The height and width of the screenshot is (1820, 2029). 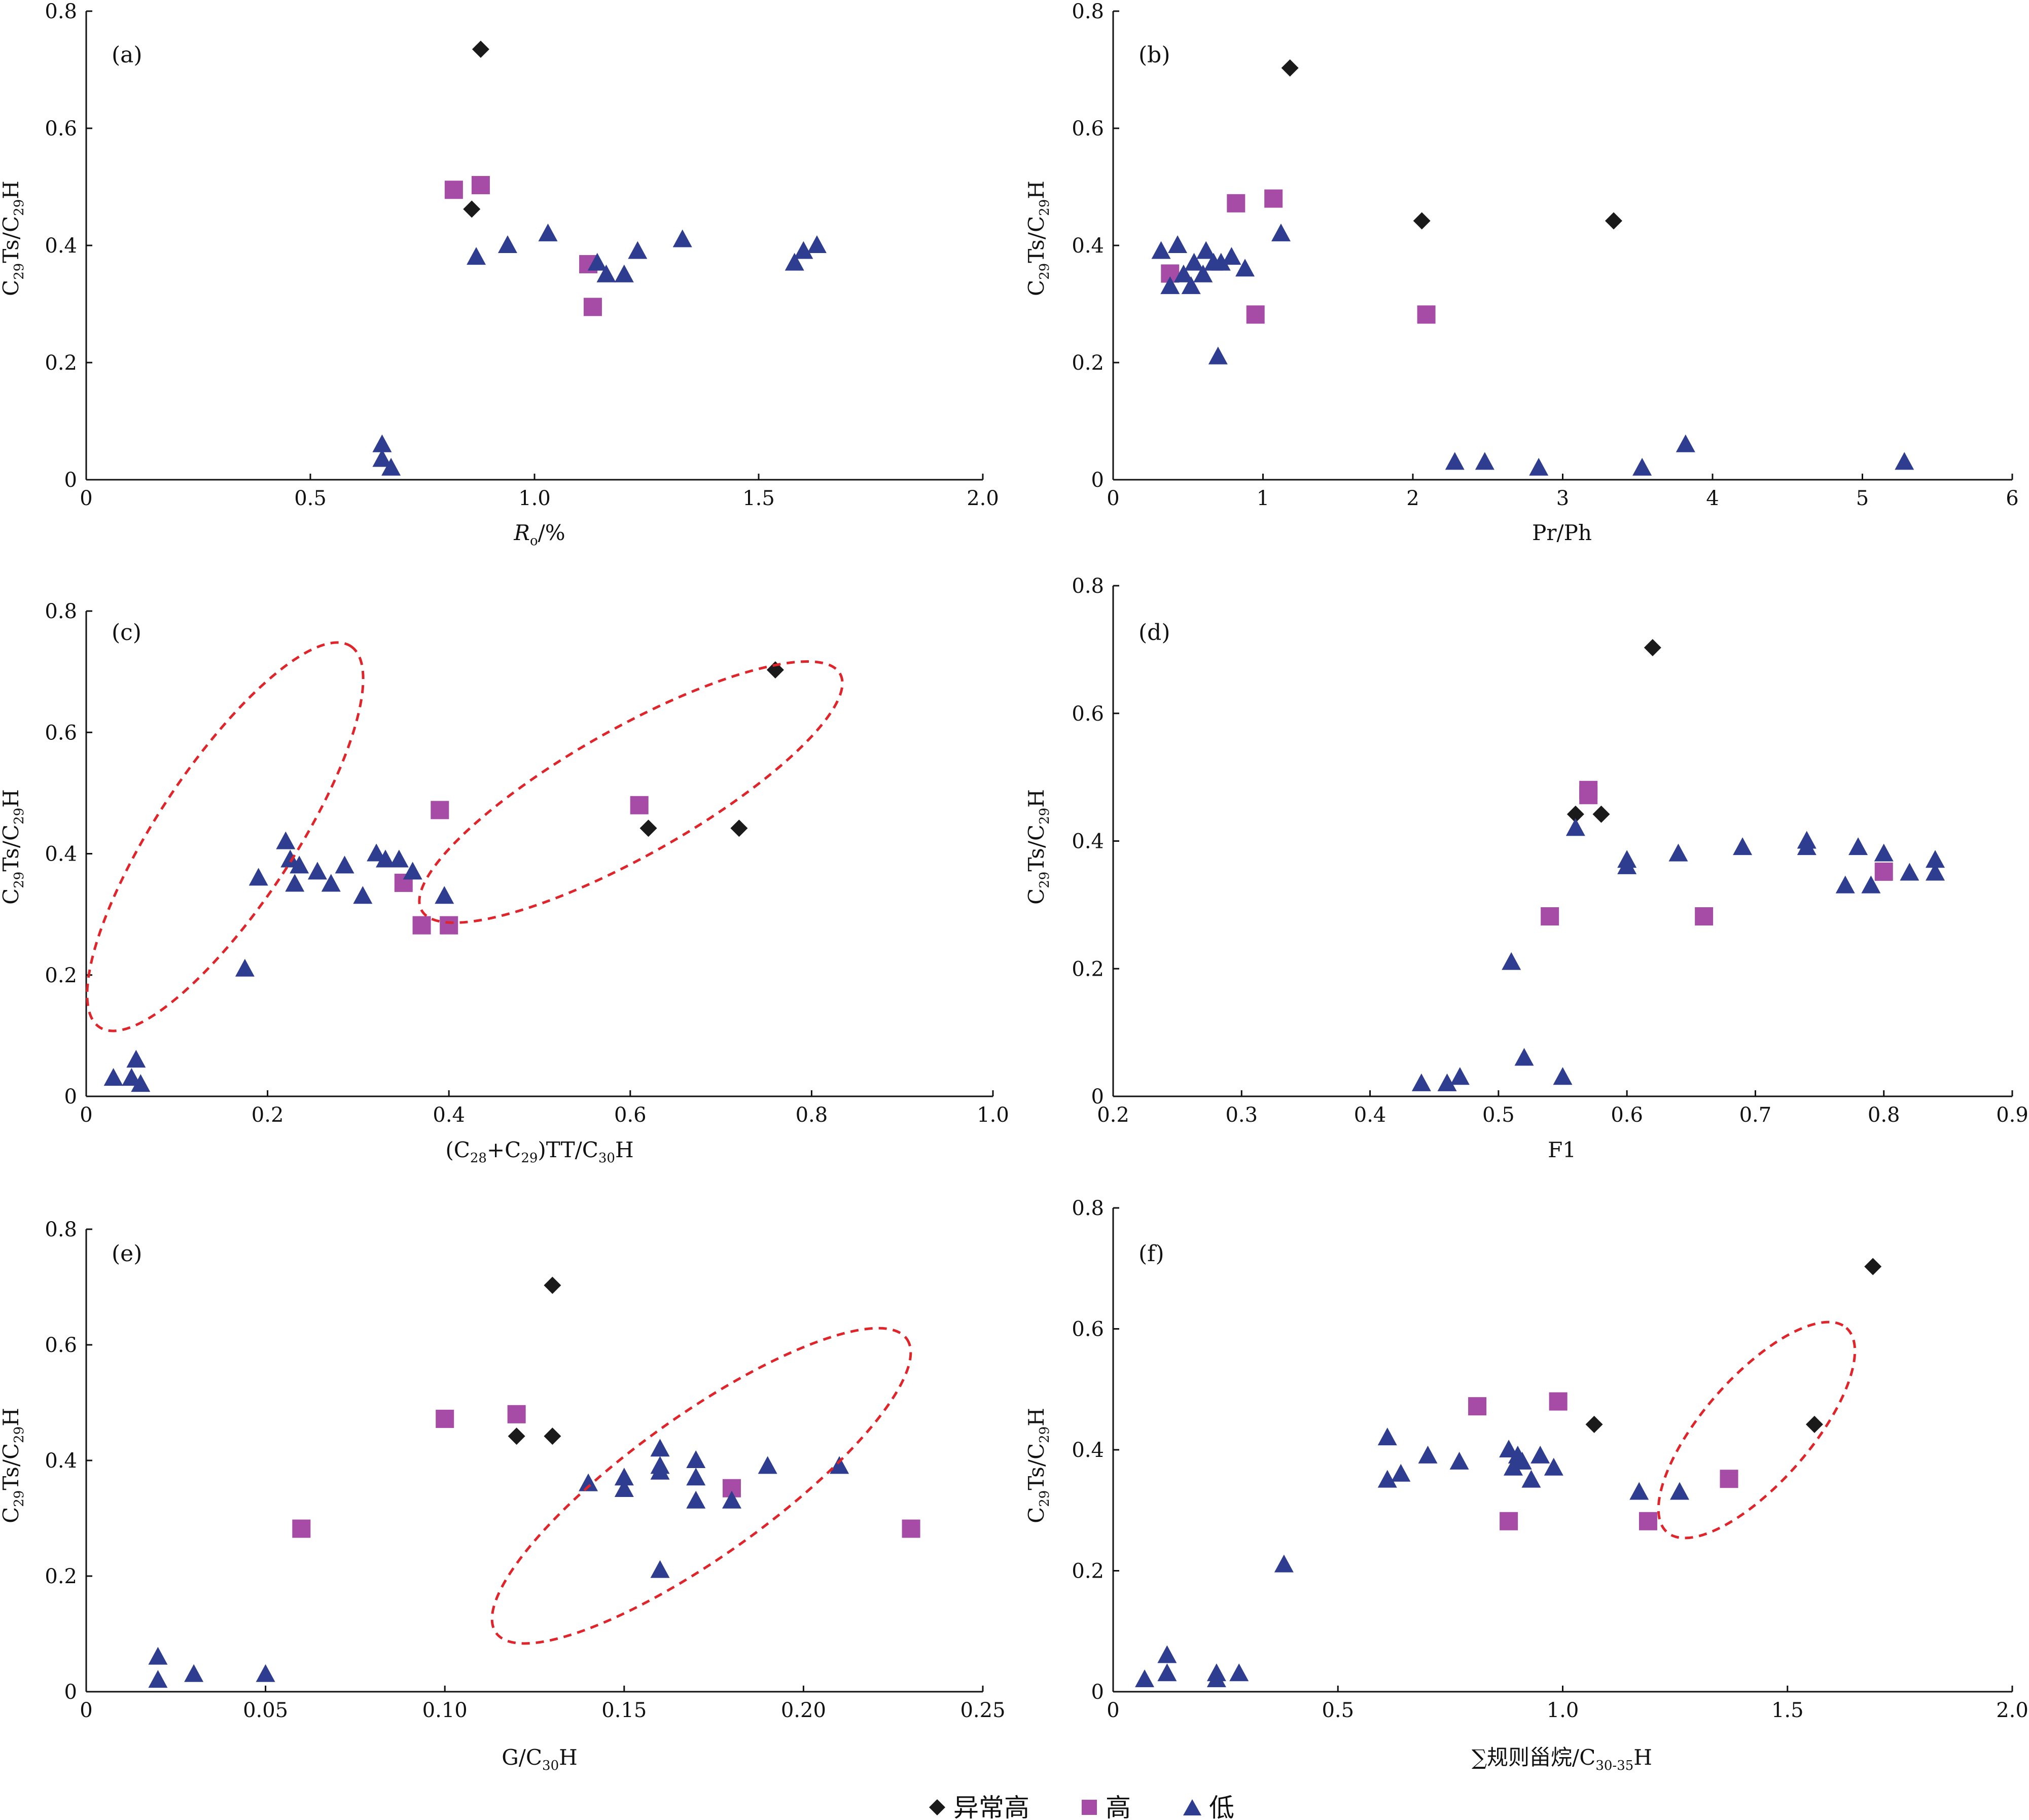 I want to click on y-tick-label: 0.8, so click(x=61, y=611).